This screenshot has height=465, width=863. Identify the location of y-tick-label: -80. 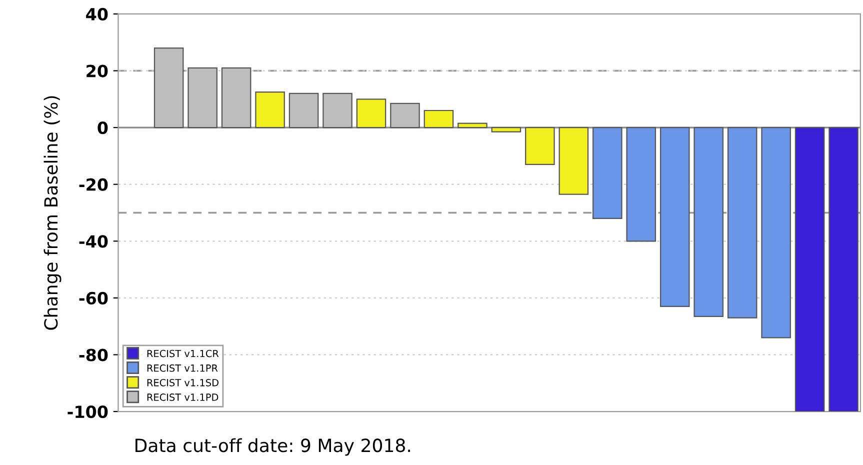
(93, 355).